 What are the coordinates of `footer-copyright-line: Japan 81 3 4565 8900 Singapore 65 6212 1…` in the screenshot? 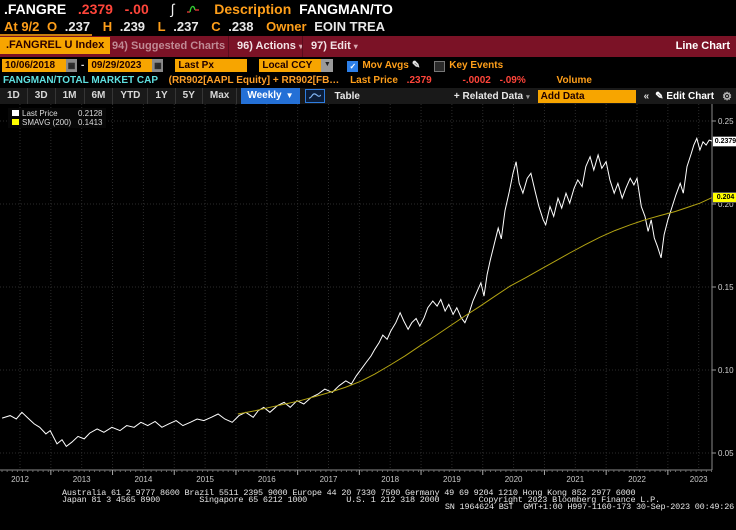 It's located at (361, 500).